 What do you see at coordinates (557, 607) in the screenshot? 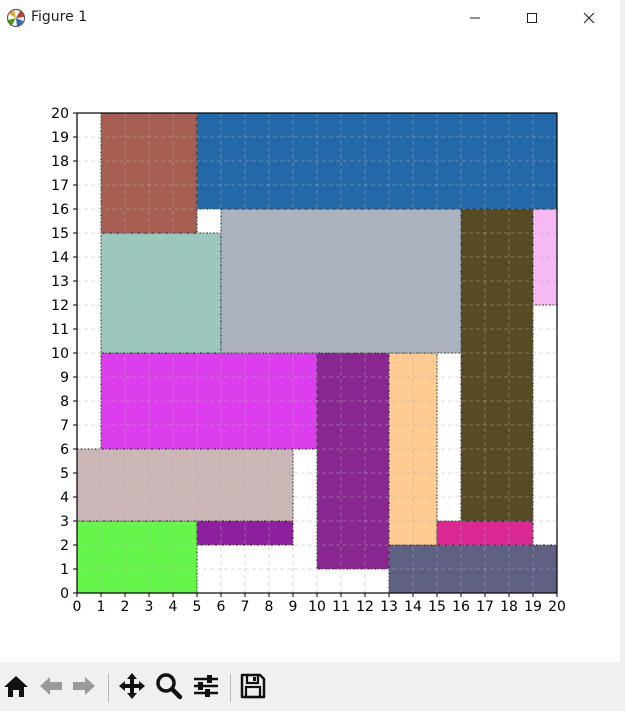
I see `x-tick-label: 20` at bounding box center [557, 607].